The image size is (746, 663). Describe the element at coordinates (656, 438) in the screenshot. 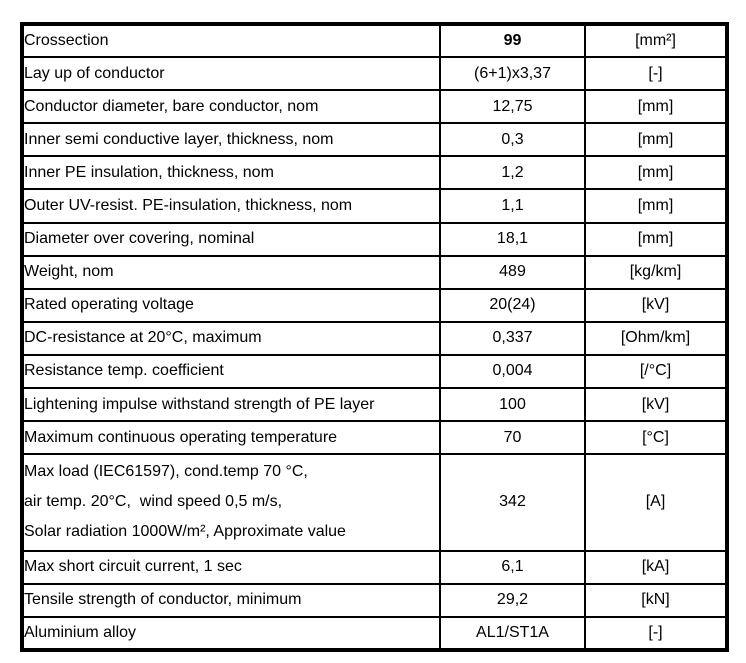

I see `spec-unit: [°C]` at that location.